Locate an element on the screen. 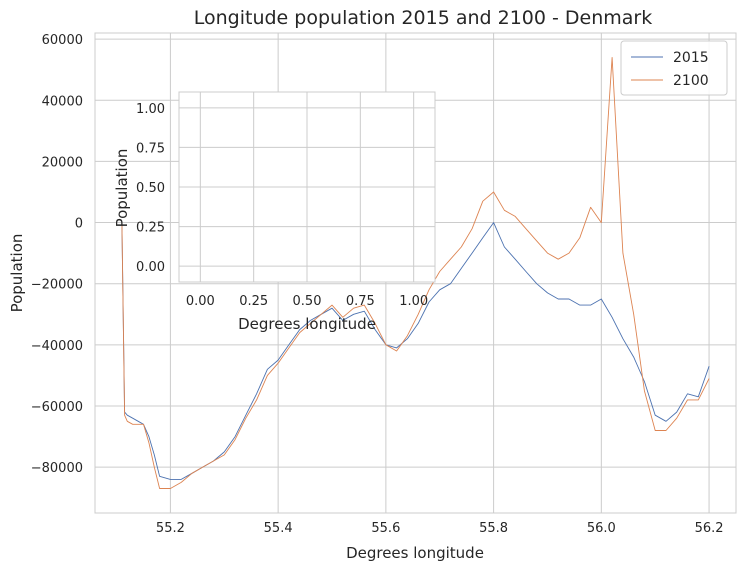 This screenshot has width=745, height=572. inset-tick-labels: 0.00 0.25 0.50 0.75 1.00 0.00 0.25 0.50 0.75 1.00 is located at coordinates (282, 205).